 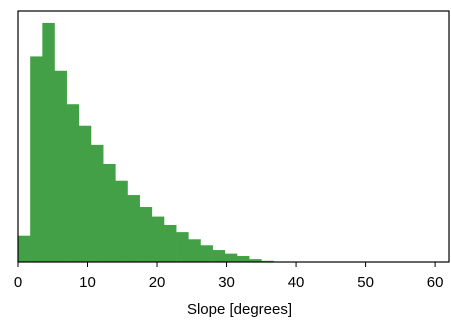 What do you see at coordinates (157, 282) in the screenshot?
I see `x-tick-label: 20` at bounding box center [157, 282].